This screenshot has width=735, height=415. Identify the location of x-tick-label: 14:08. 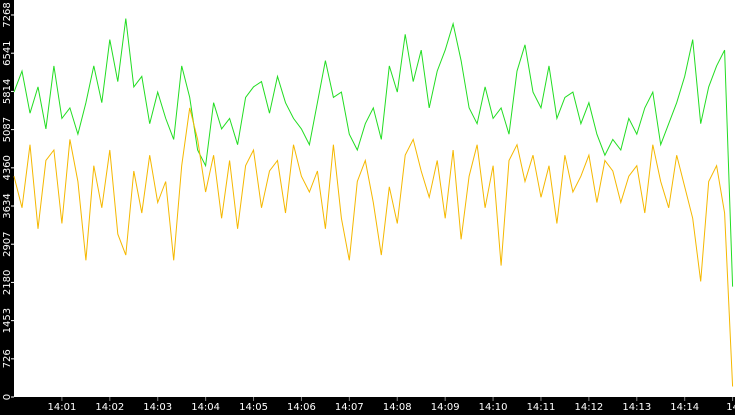
(397, 407).